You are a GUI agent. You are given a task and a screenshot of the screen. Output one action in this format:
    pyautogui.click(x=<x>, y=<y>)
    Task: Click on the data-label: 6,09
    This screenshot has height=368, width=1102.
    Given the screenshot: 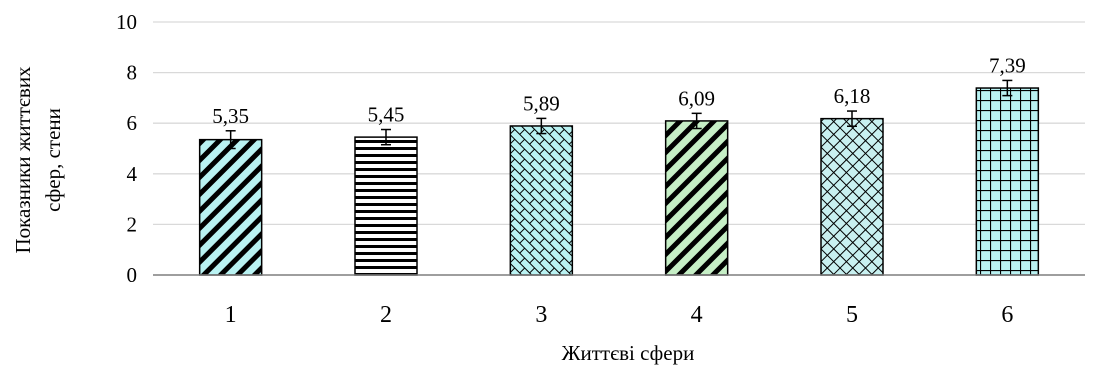 What is the action you would take?
    pyautogui.click(x=696, y=98)
    